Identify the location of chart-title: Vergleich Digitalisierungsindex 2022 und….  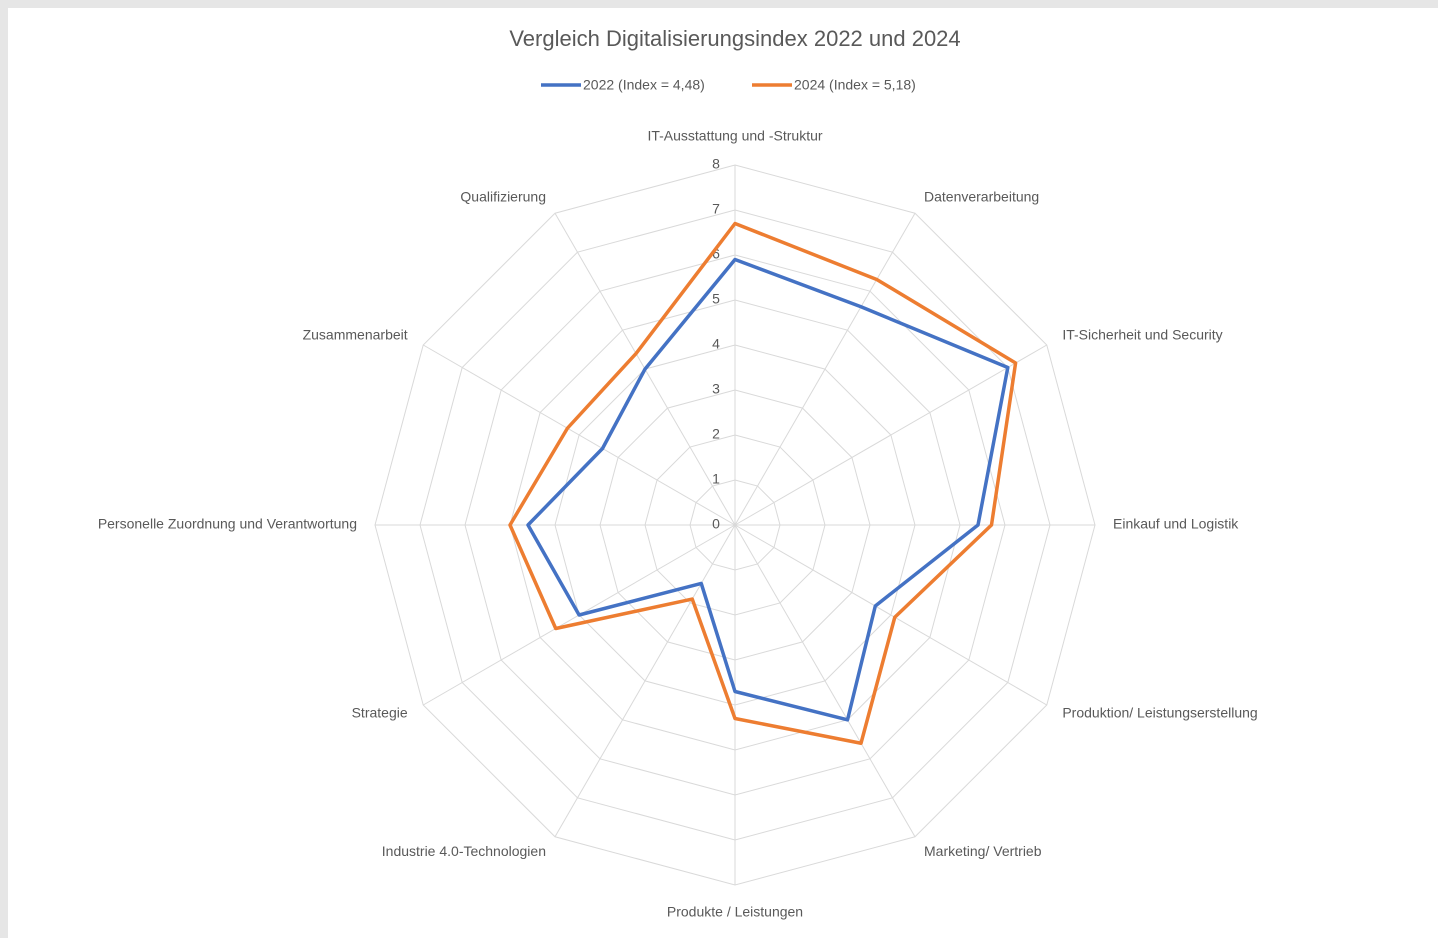
(734, 38).